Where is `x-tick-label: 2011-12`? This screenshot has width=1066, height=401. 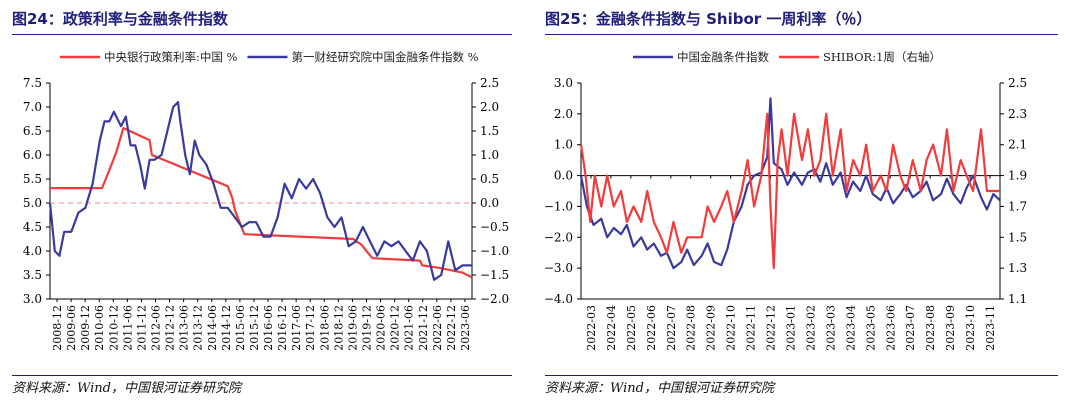
x-tick-label: 2011-12 is located at coordinates (141, 328).